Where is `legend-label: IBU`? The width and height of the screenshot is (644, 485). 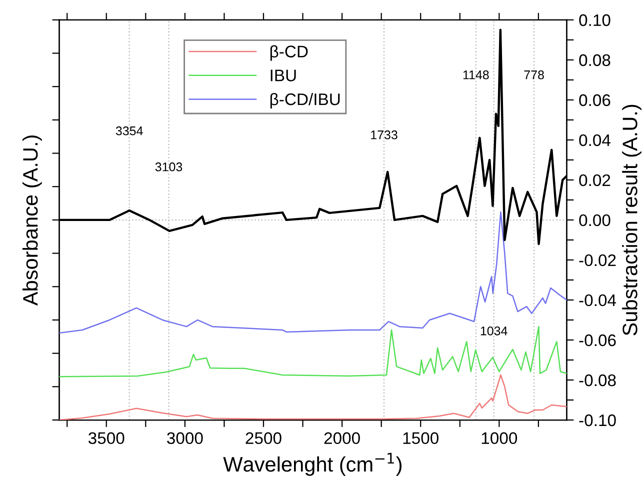 legend-label: IBU is located at coordinates (283, 76).